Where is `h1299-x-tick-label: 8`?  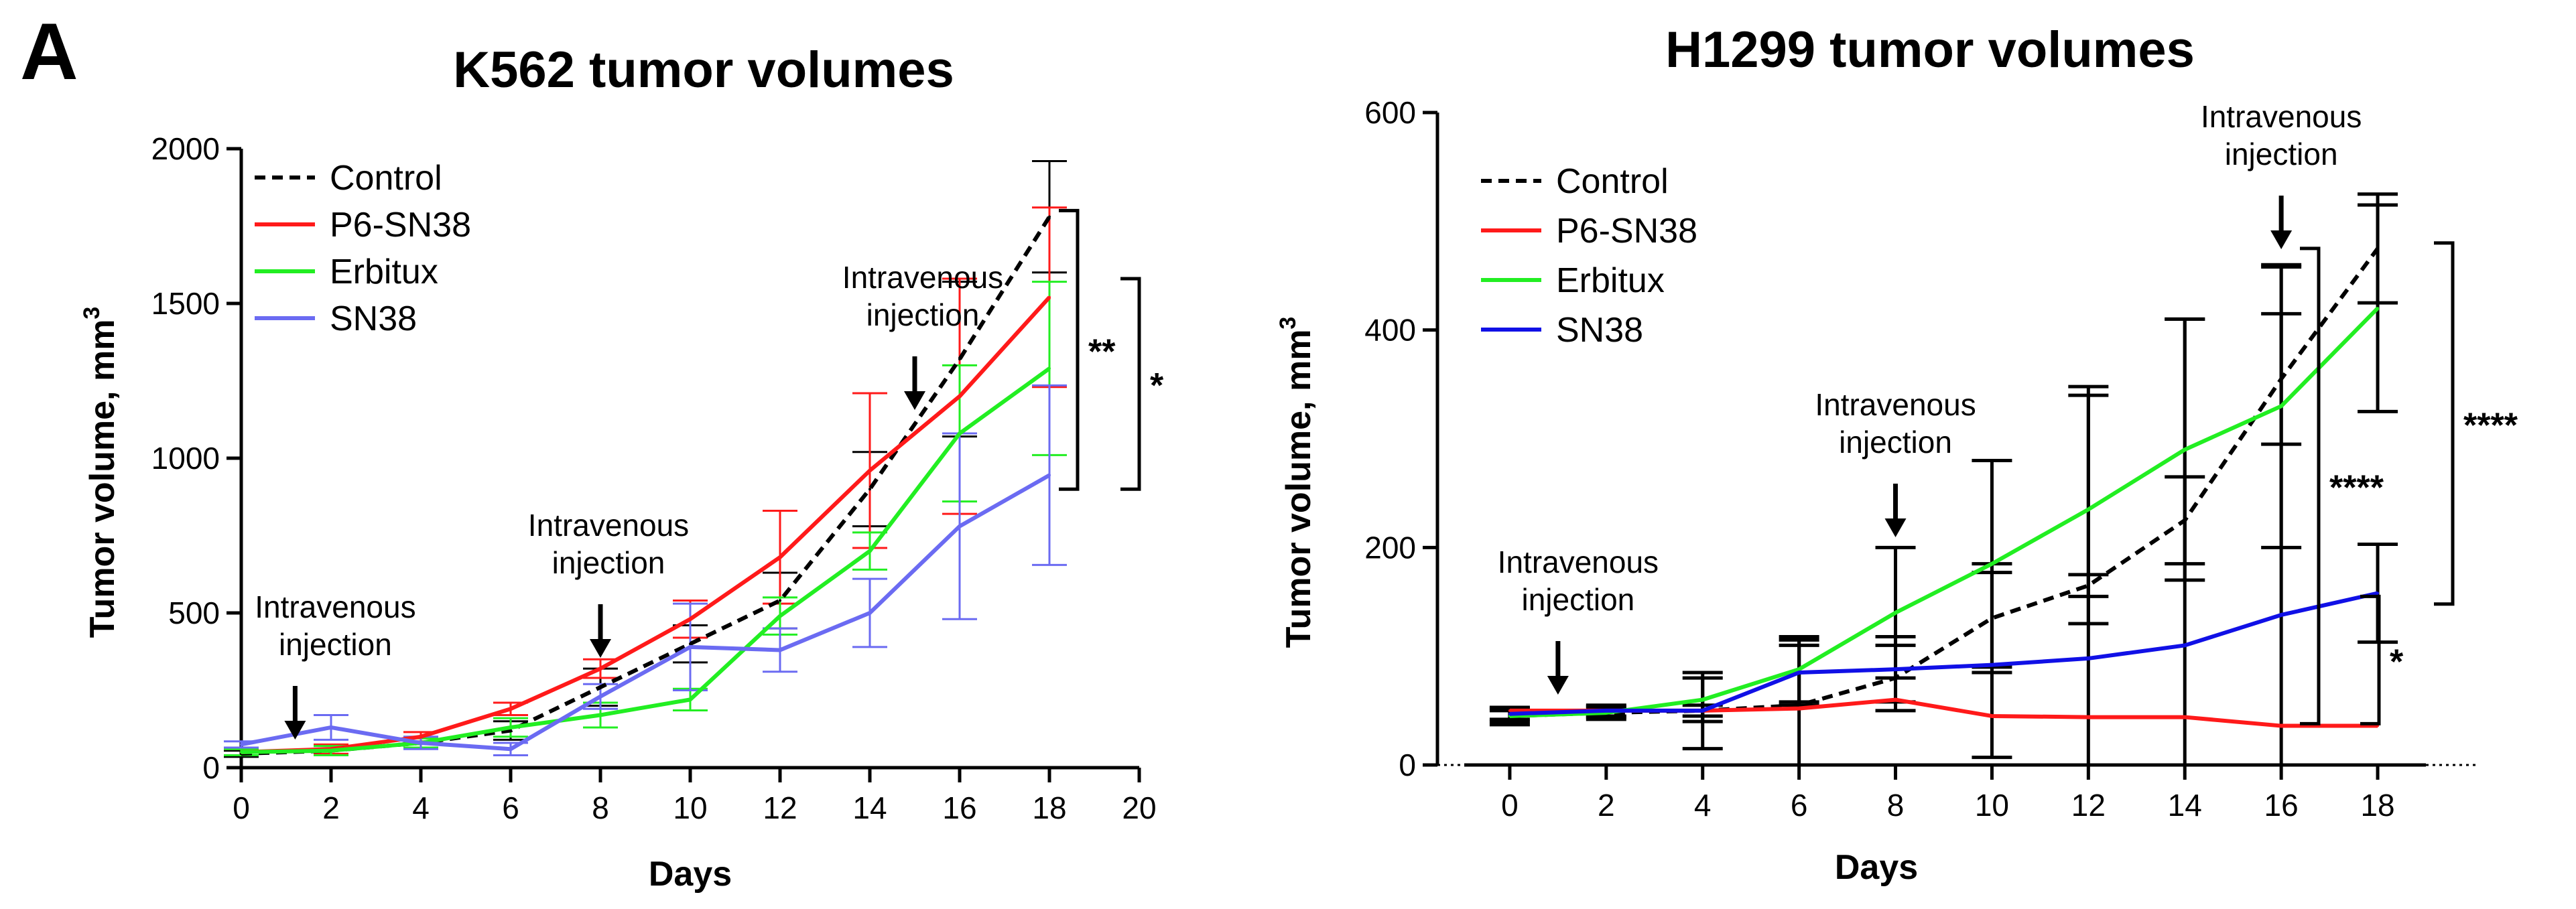
h1299-x-tick-label: 8 is located at coordinates (1896, 806).